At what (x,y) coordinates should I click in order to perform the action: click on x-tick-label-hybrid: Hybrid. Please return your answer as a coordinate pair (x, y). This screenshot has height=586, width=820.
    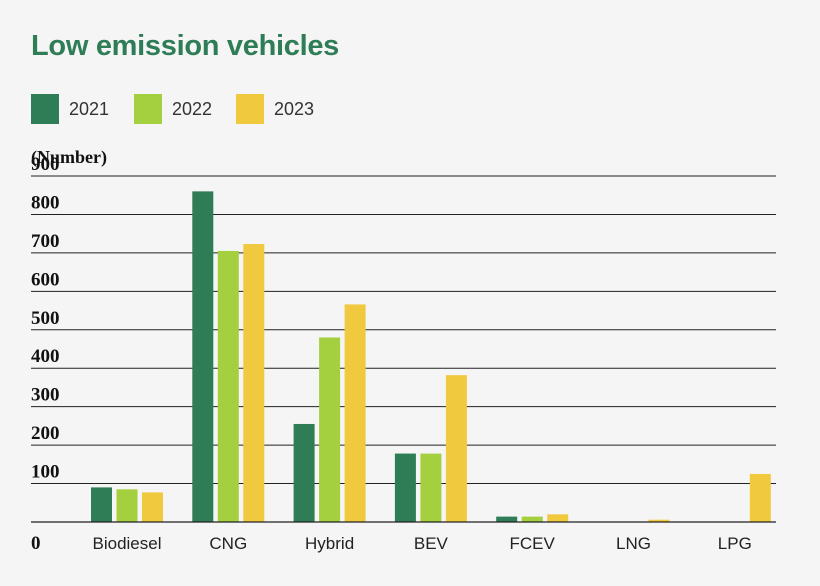
    Looking at the image, I should click on (329, 543).